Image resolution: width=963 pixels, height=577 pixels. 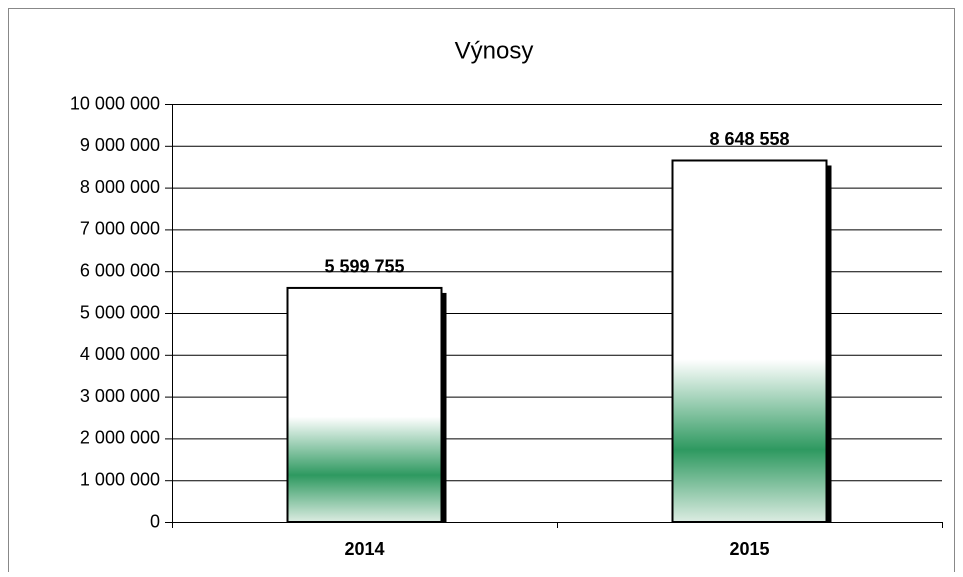 I want to click on y-tick-label: 5 000 000, so click(x=120, y=312).